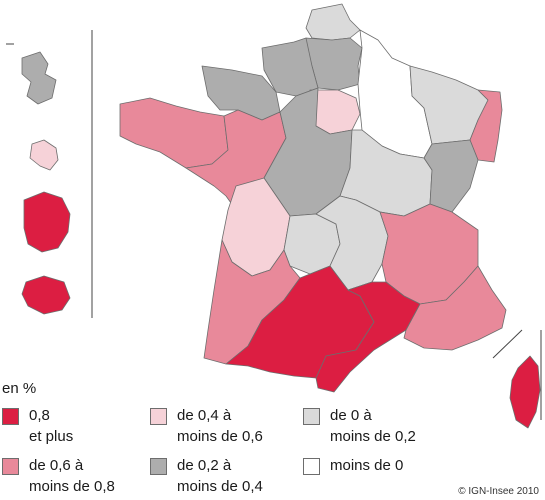  Describe the element at coordinates (51, 426) in the screenshot. I see `legend-label-0-8-et-plus: 0,8 et plus` at that location.